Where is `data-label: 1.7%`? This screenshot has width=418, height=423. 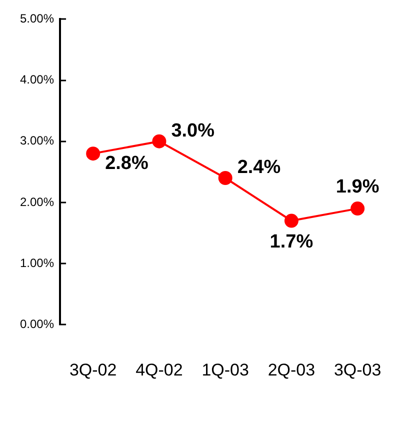 data-label: 1.7% is located at coordinates (292, 242).